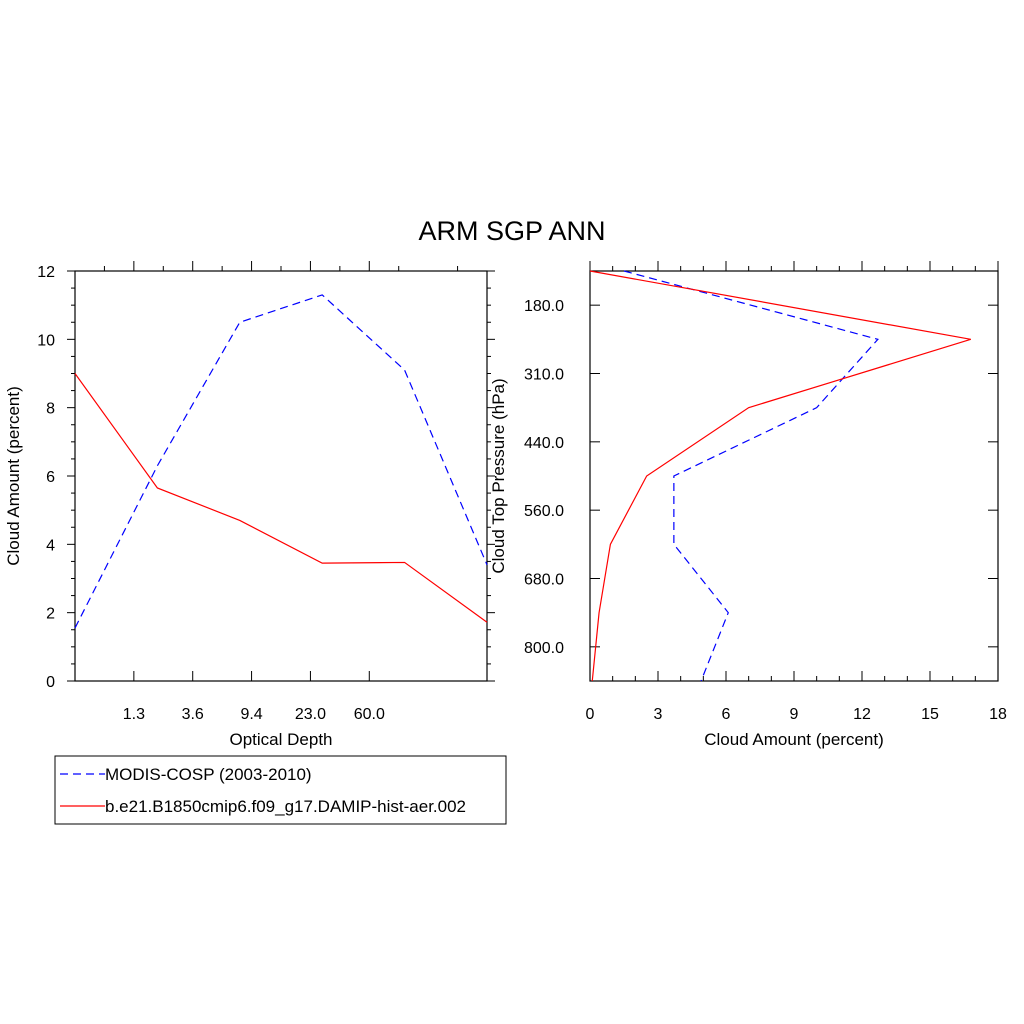 Image resolution: width=1024 pixels, height=1024 pixels. What do you see at coordinates (13, 476) in the screenshot?
I see `left-y-axis-label: Cloud Amount (percent)` at bounding box center [13, 476].